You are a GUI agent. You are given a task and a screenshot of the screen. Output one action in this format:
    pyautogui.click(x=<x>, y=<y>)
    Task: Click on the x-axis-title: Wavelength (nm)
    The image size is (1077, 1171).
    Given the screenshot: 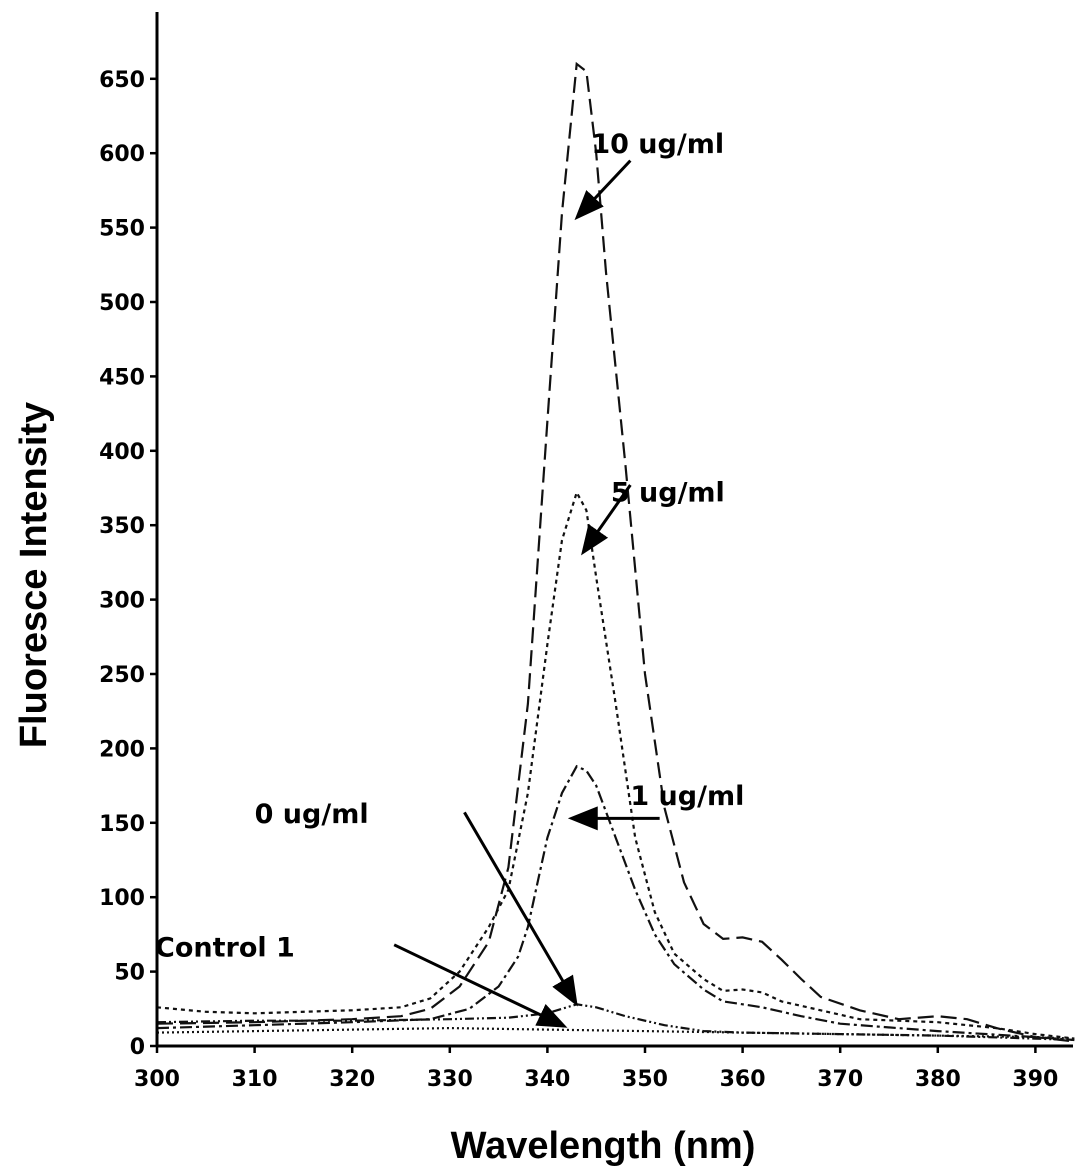 What is the action you would take?
    pyautogui.click(x=603, y=1146)
    